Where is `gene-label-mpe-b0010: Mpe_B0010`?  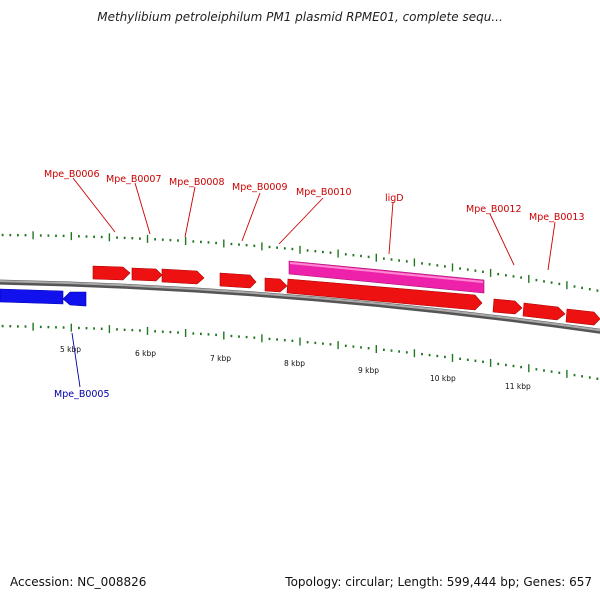
gene-label-mpe-b0010: Mpe_B0010 is located at coordinates (324, 192).